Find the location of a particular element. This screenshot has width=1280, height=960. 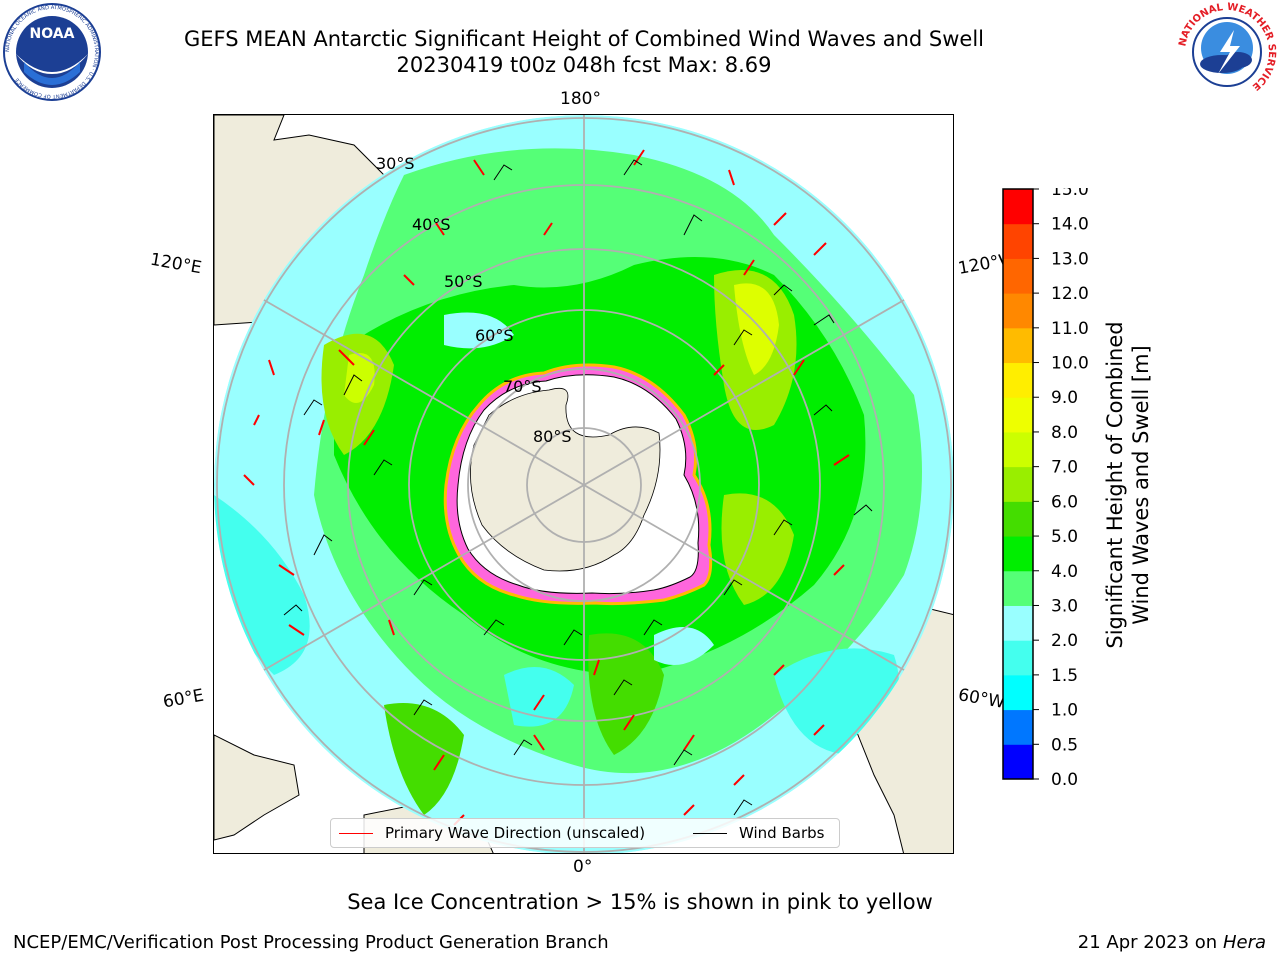

colorbar-tick-label: 0.0 is located at coordinates (1064, 779).